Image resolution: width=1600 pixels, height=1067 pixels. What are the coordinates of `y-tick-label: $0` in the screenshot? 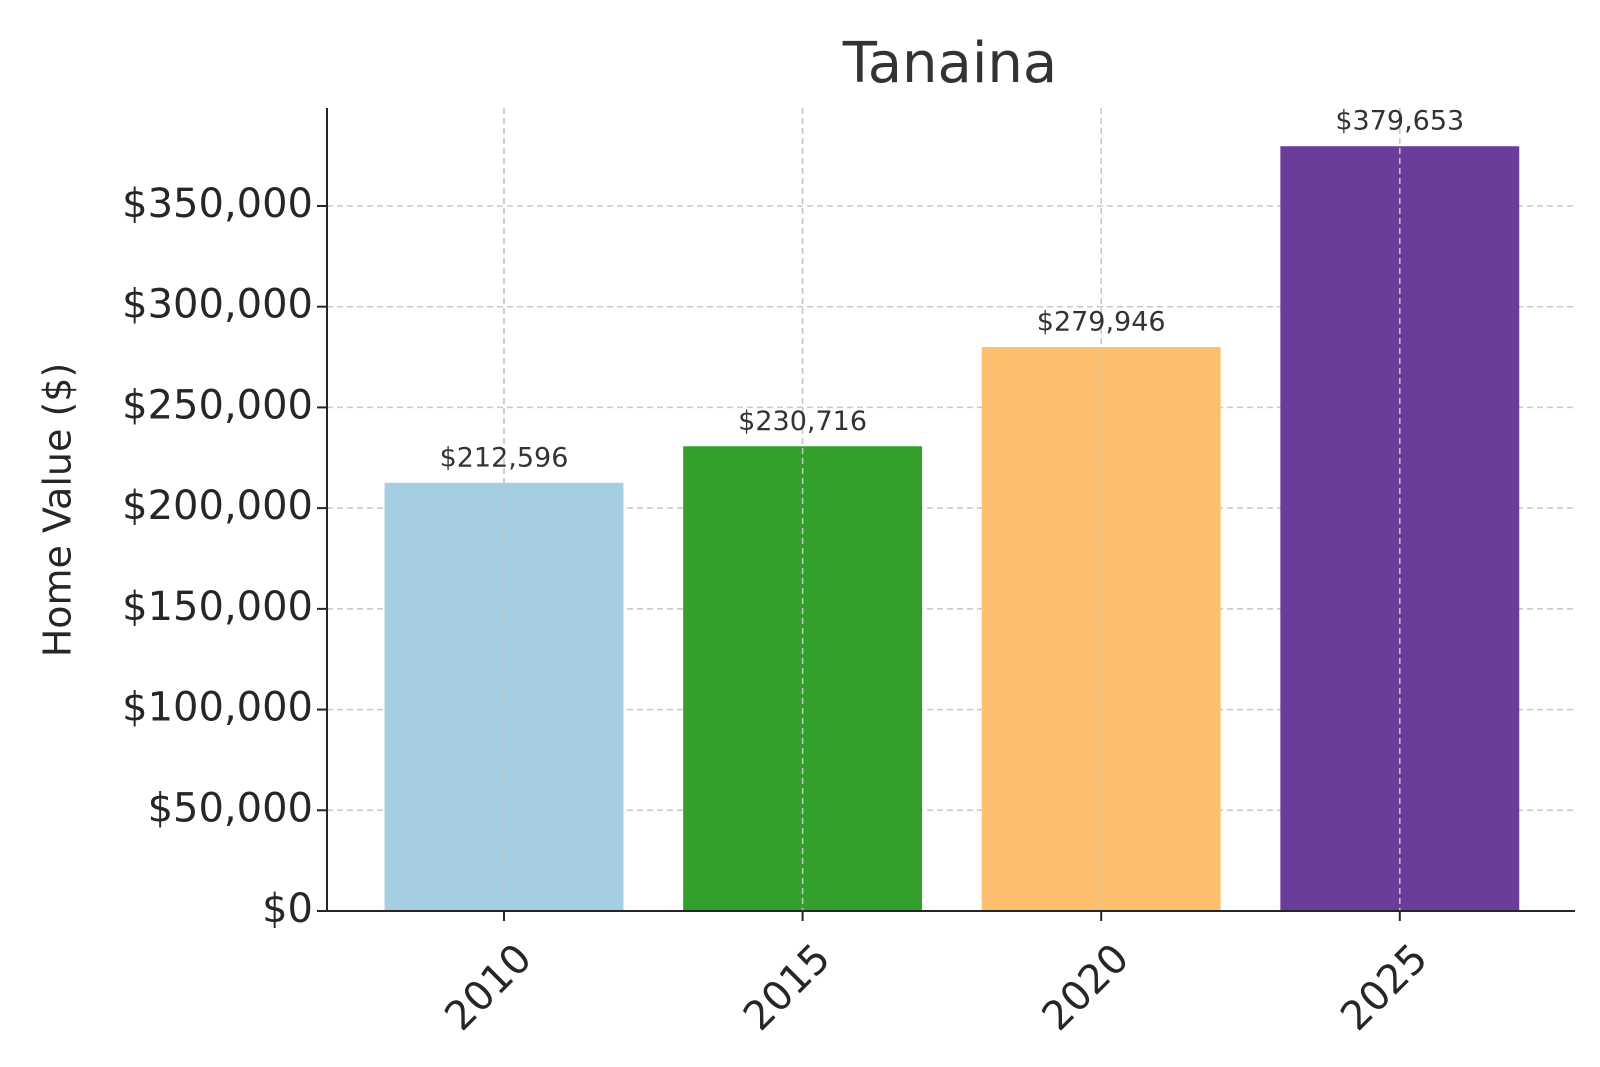 It's located at (287, 909).